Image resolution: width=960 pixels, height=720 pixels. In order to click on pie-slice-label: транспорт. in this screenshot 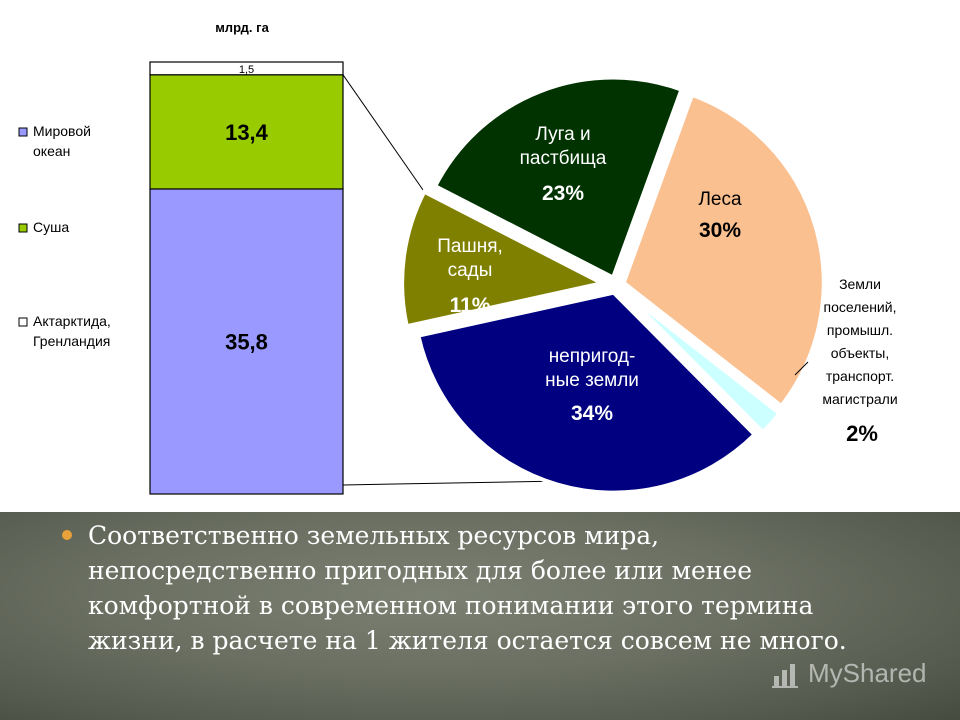, I will do `click(860, 376)`.